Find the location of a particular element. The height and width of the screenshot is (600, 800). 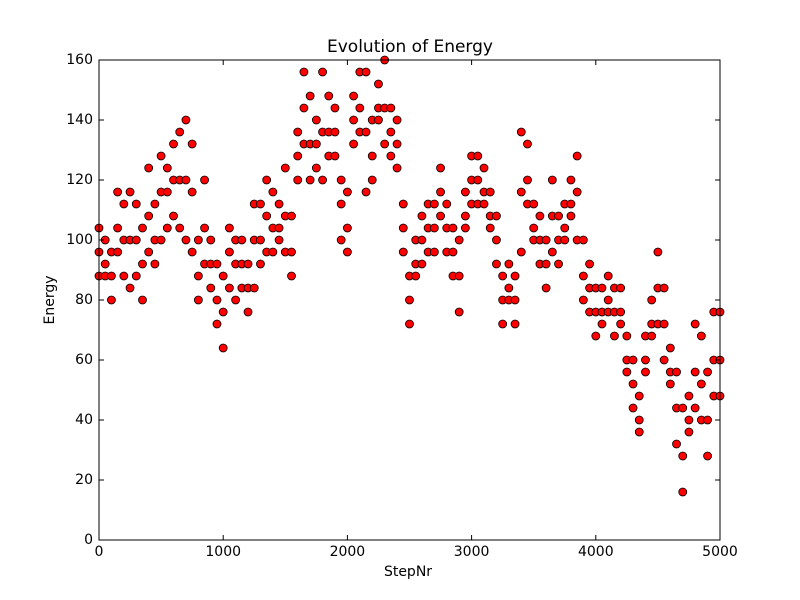

y-tick-label: 100 is located at coordinates (79, 240).